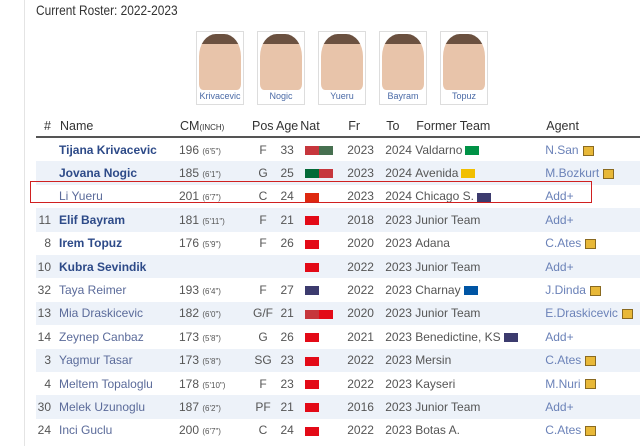  I want to click on col-former-team: Former Team, so click(480, 127).